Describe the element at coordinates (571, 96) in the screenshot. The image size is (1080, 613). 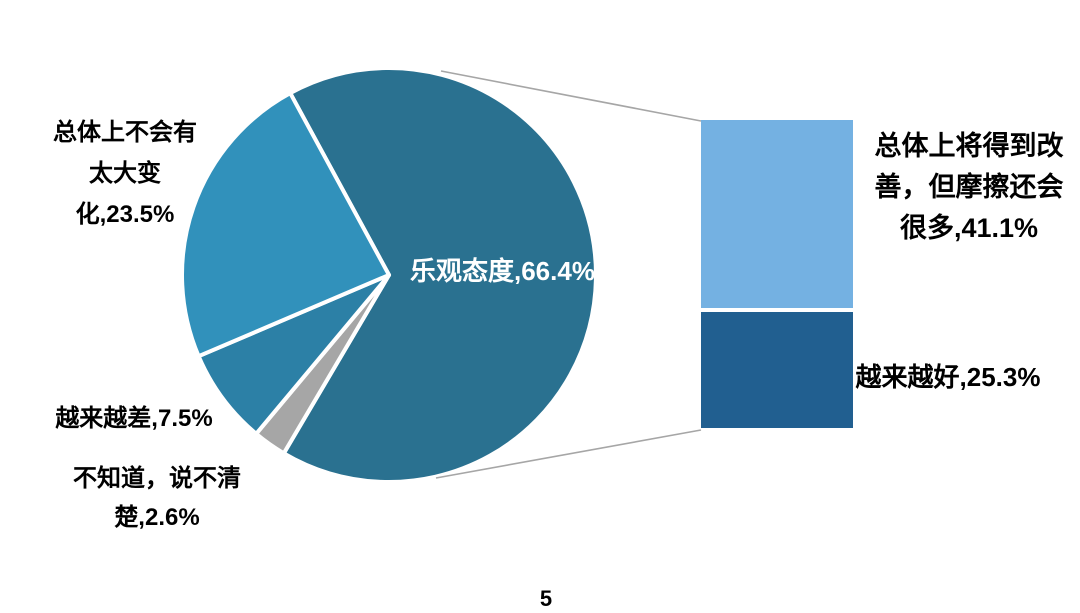
I see `connector-line-top` at that location.